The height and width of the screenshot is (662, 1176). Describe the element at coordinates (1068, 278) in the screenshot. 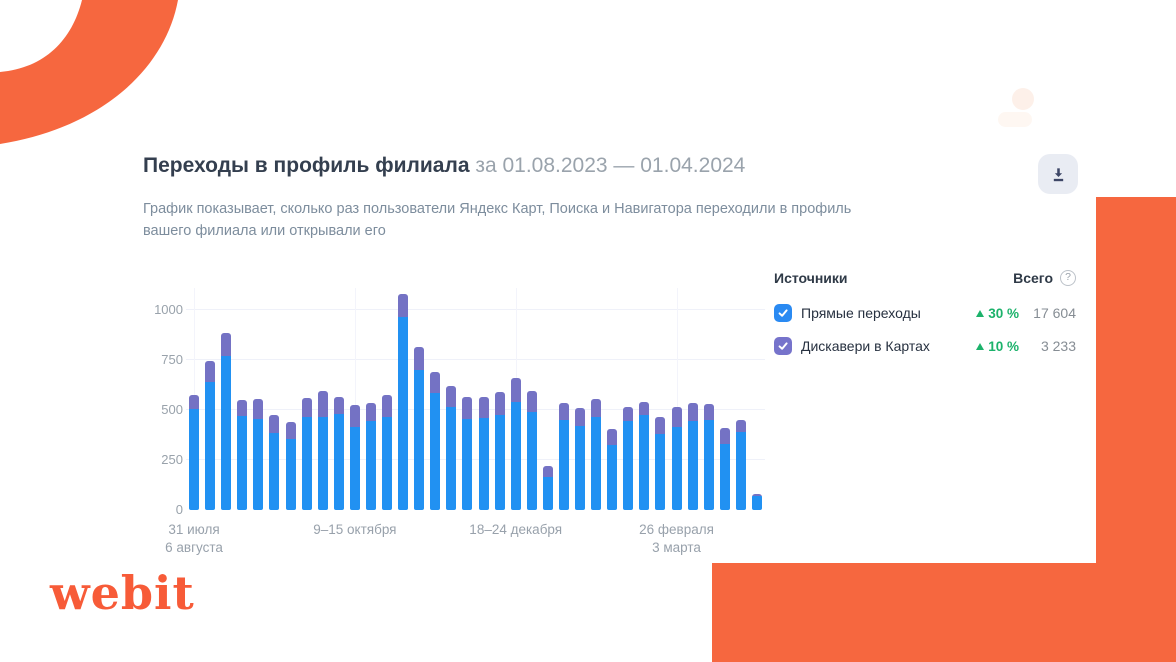

I see `help-icon: ?` at that location.